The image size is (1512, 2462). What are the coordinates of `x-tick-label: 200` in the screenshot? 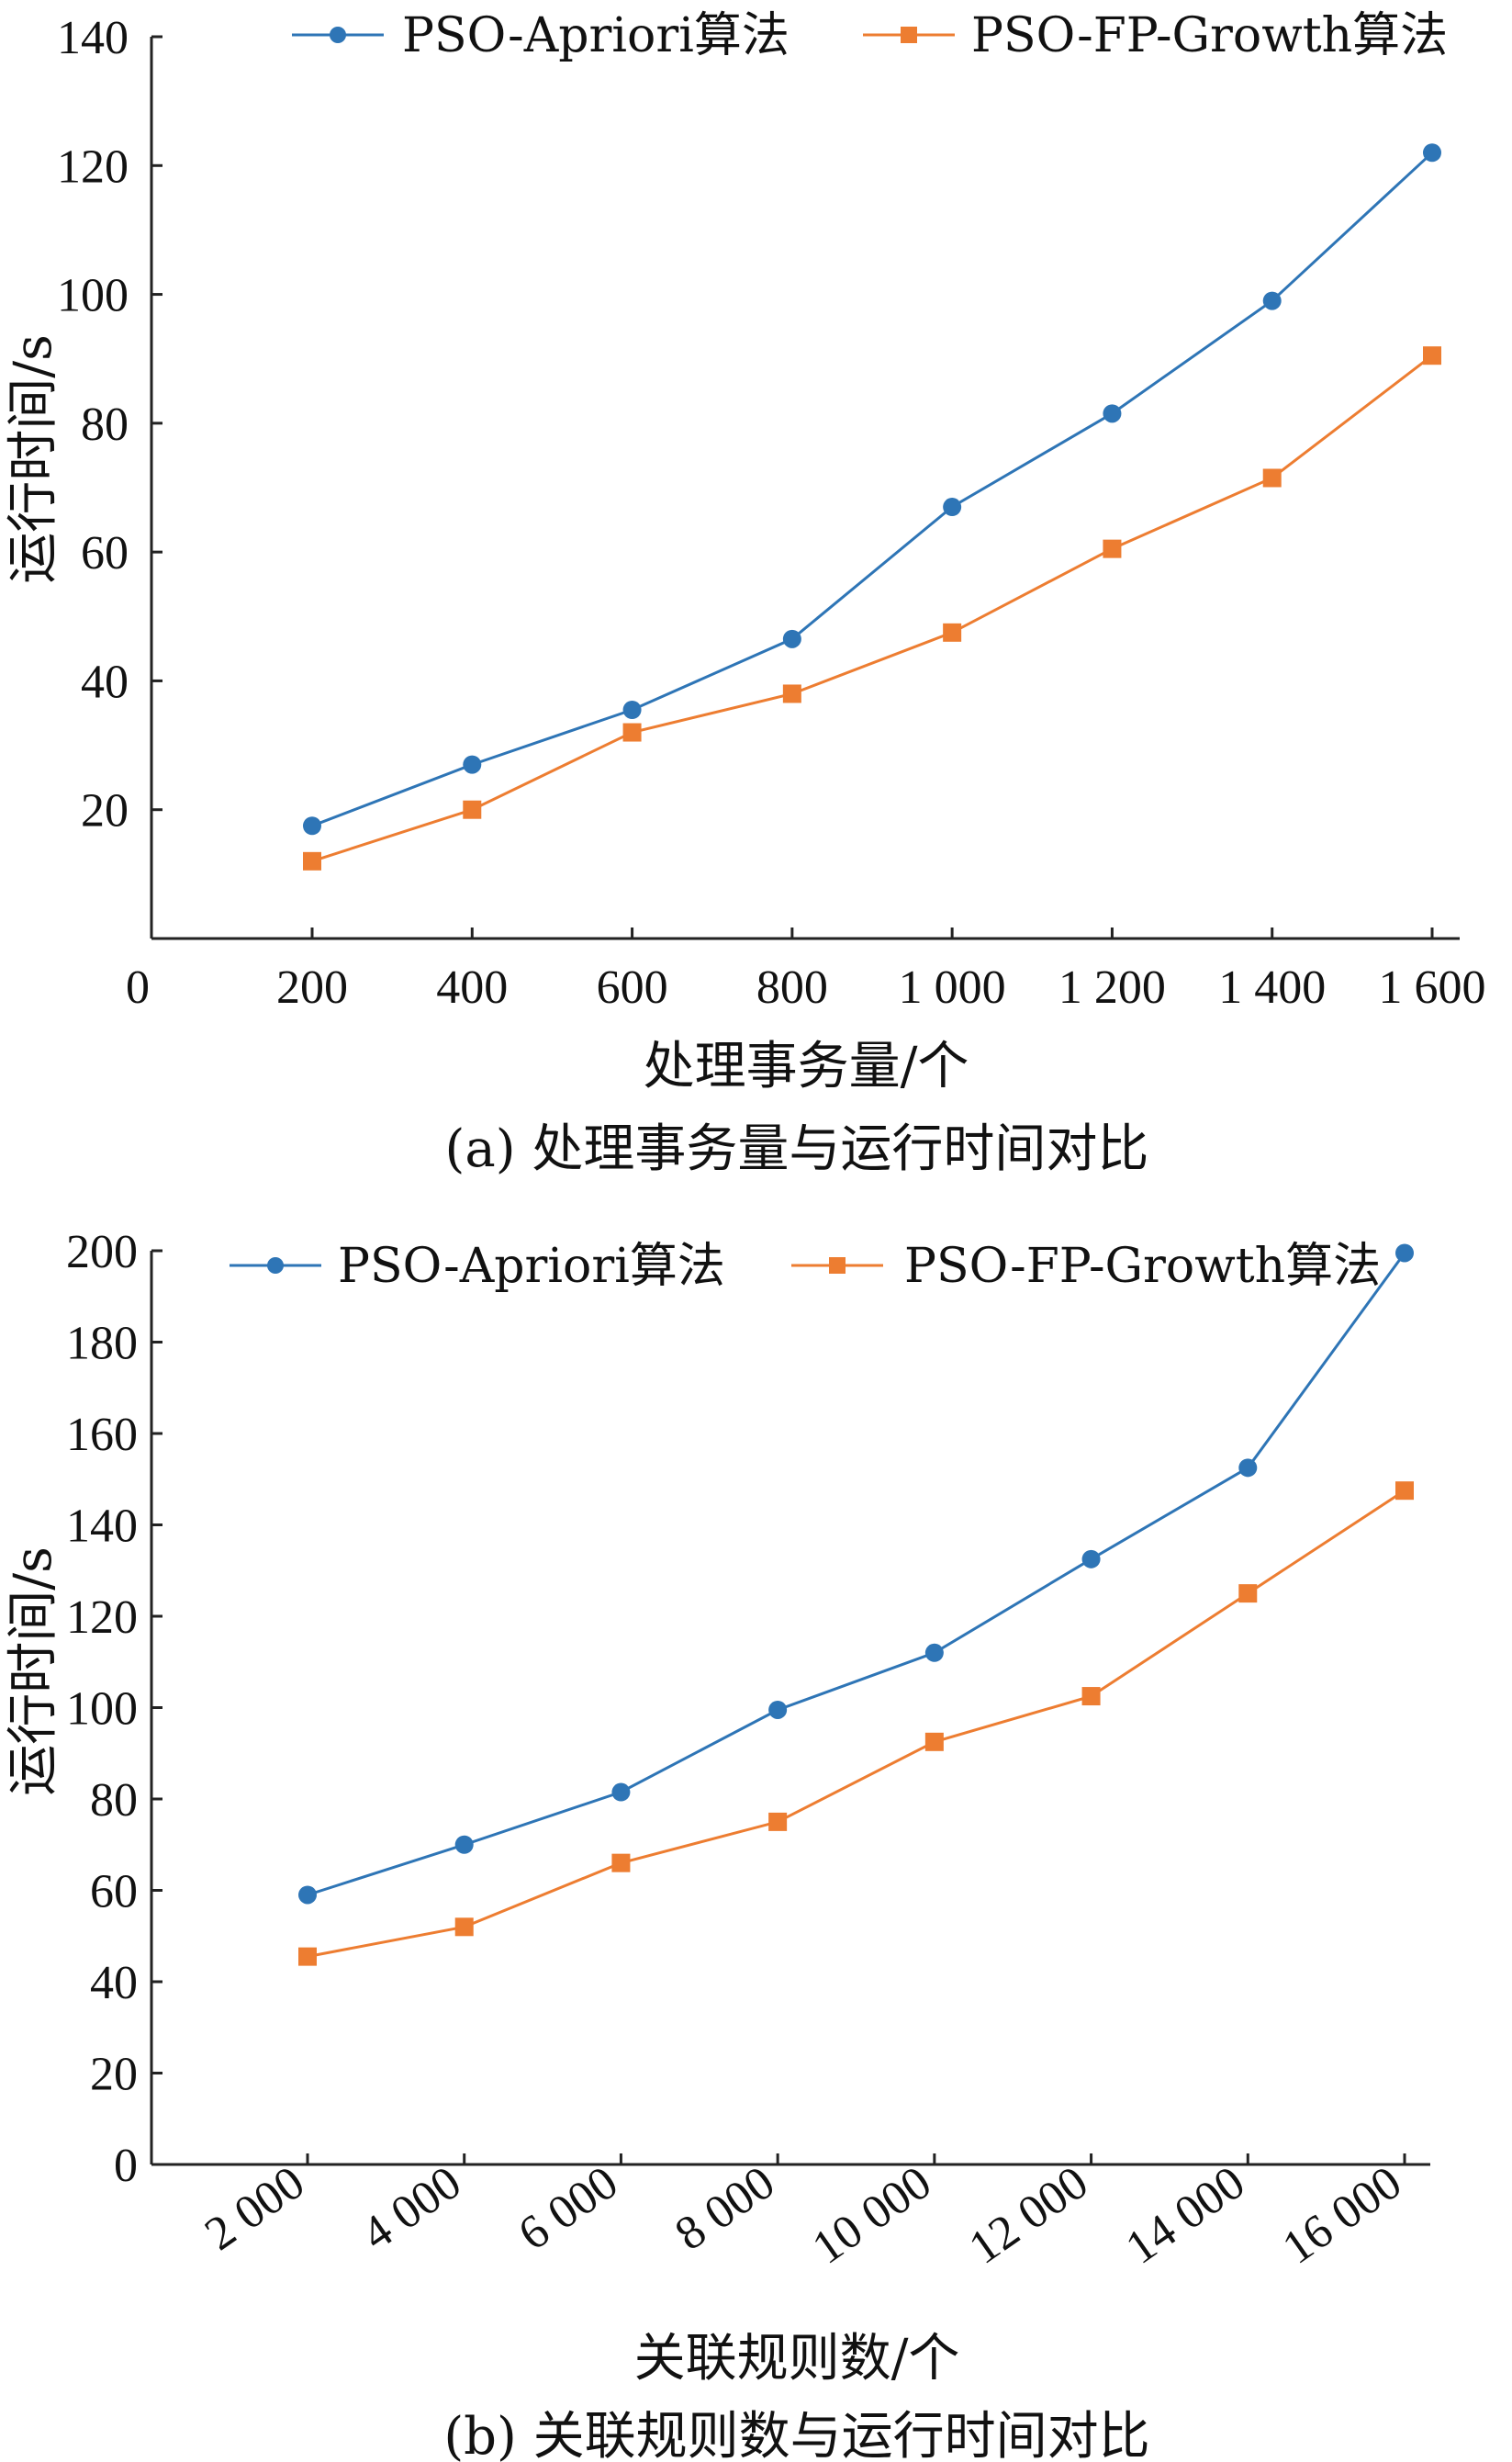 It's located at (312, 988).